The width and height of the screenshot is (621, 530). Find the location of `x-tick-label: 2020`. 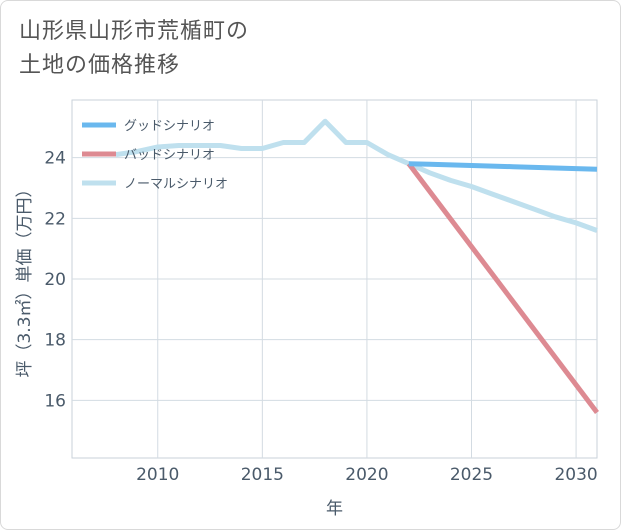

x-tick-label: 2020 is located at coordinates (366, 475).